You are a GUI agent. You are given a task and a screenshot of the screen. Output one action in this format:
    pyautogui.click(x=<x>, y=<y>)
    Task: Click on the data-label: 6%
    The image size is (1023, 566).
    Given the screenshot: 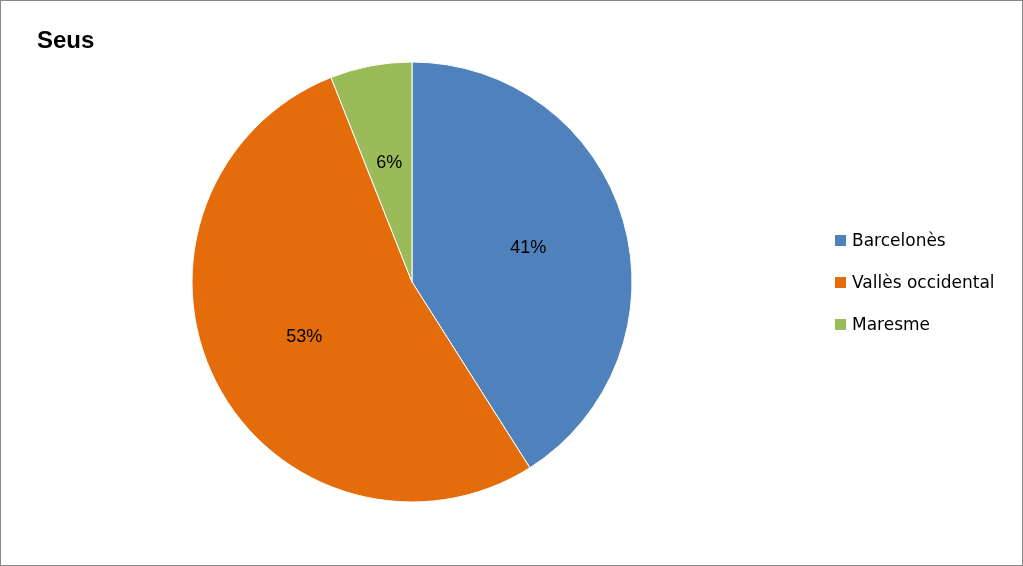 What is the action you would take?
    pyautogui.click(x=389, y=161)
    